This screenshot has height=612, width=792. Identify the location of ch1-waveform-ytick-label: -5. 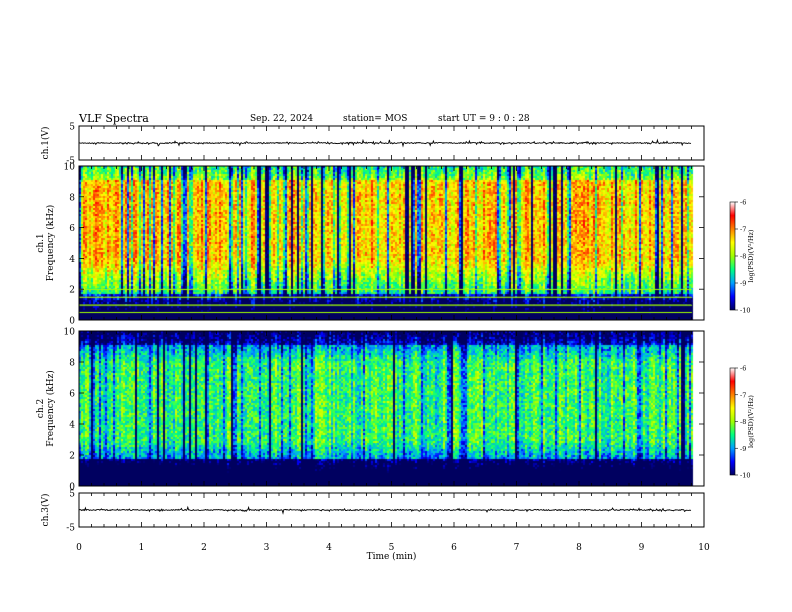
(70, 162).